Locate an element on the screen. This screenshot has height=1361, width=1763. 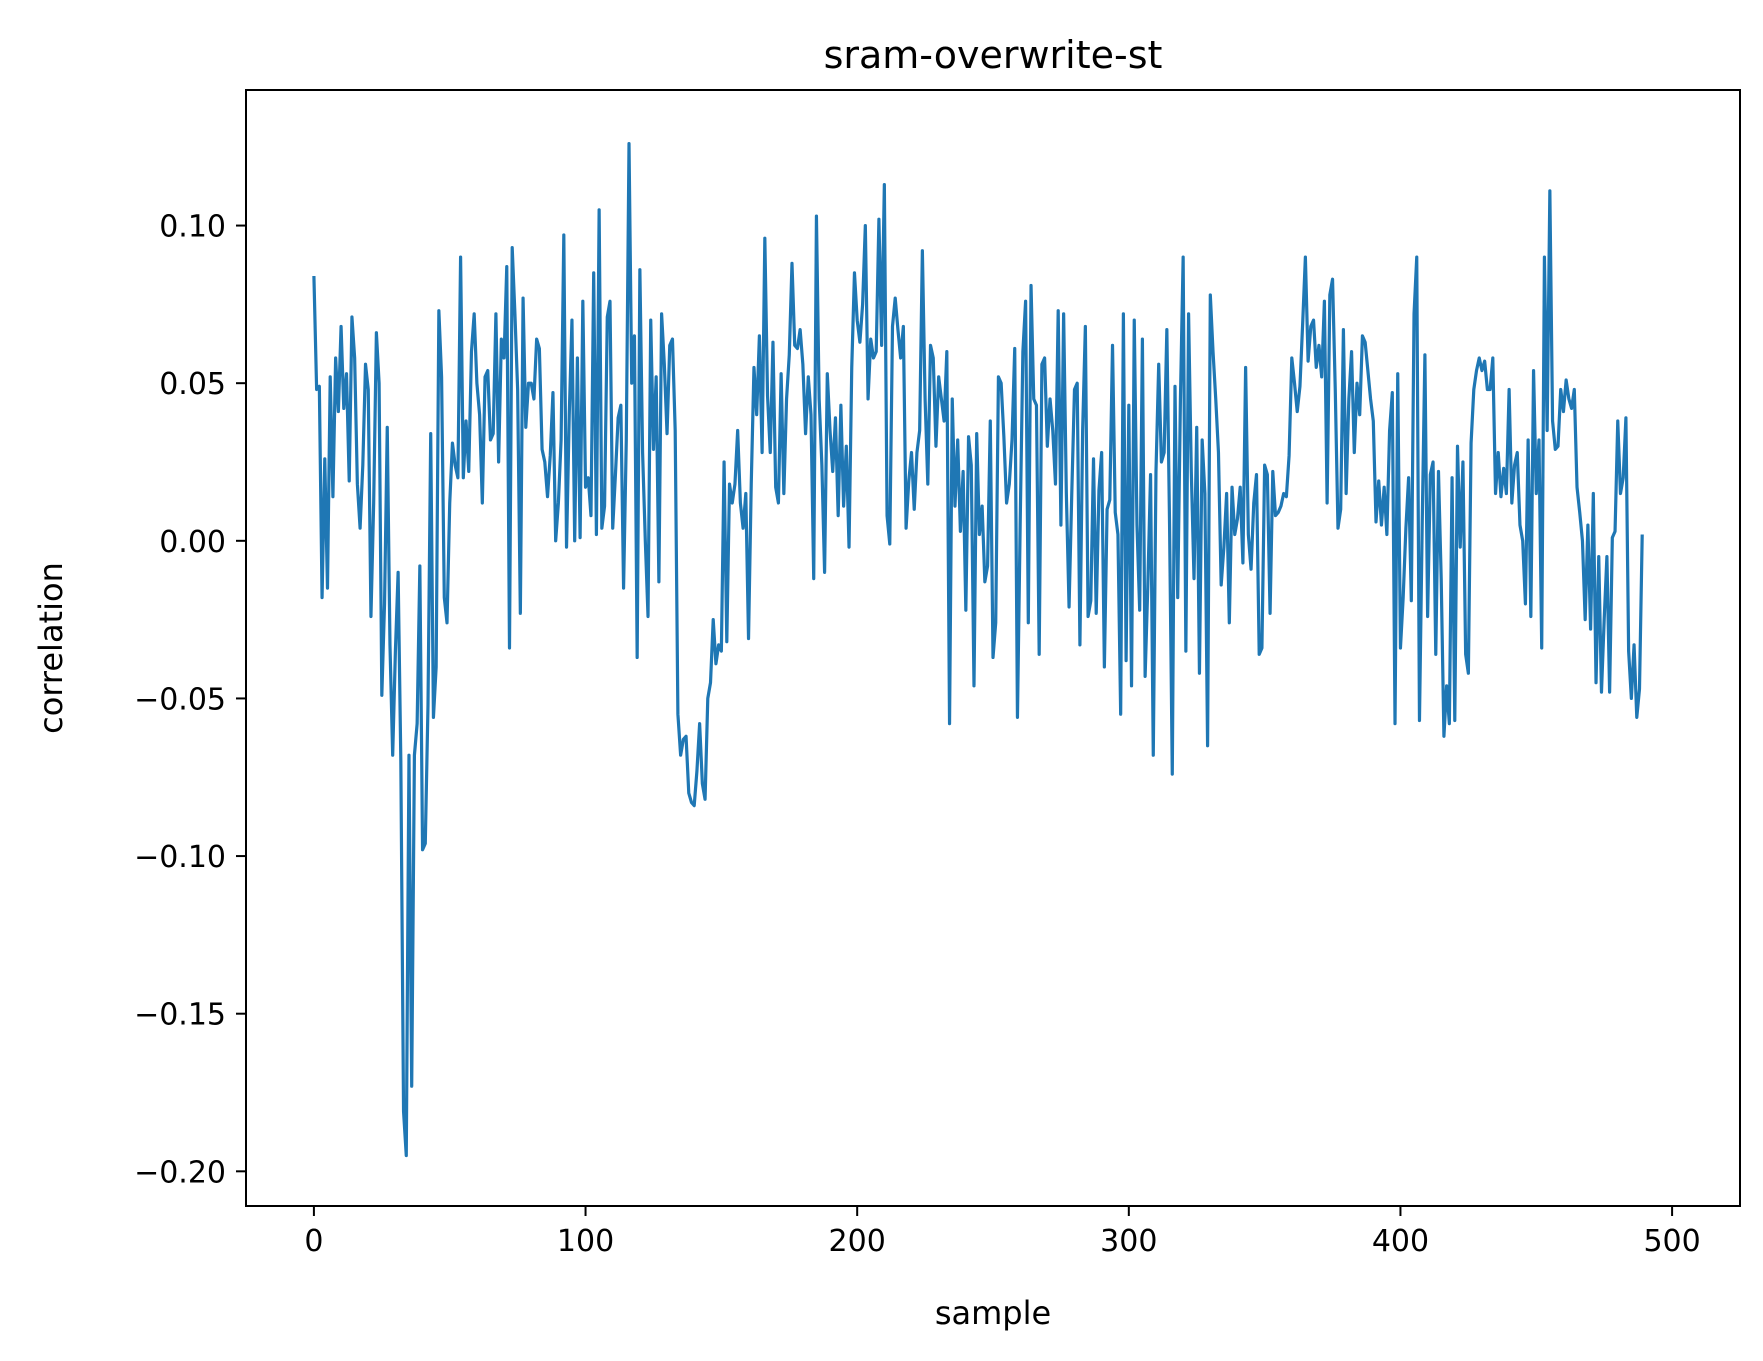
y-tick-label: −0.05 is located at coordinates (180, 699).